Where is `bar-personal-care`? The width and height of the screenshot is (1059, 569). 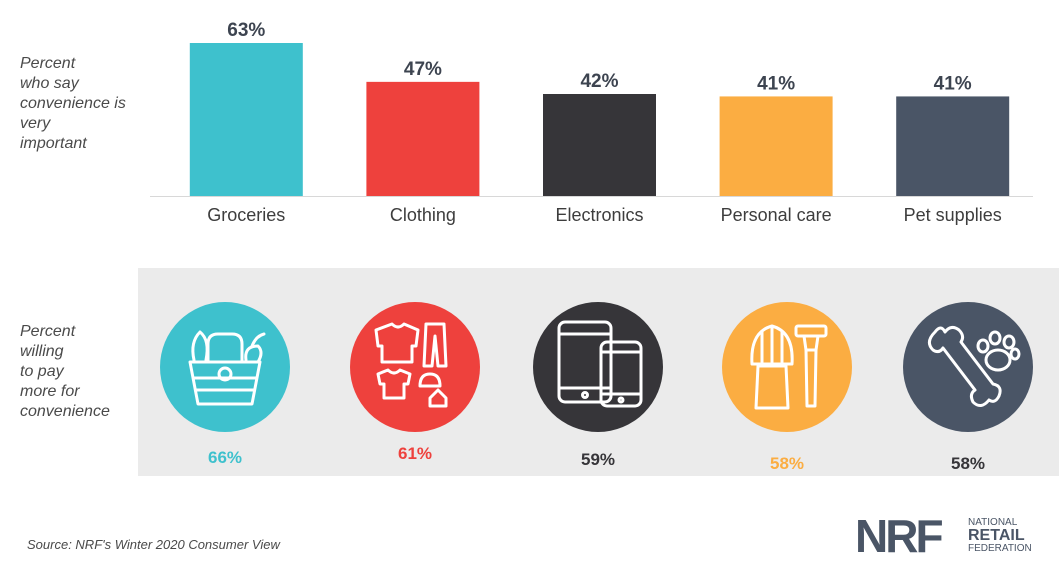
bar-personal-care is located at coordinates (776, 146).